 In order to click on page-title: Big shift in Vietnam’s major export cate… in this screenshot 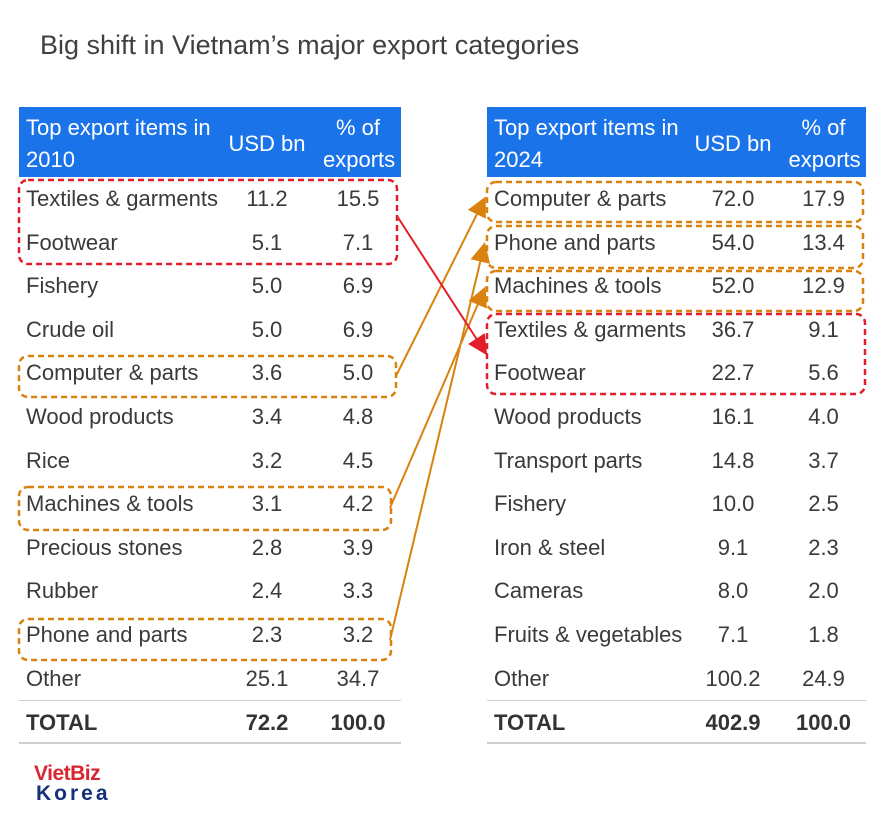, I will do `click(310, 45)`.